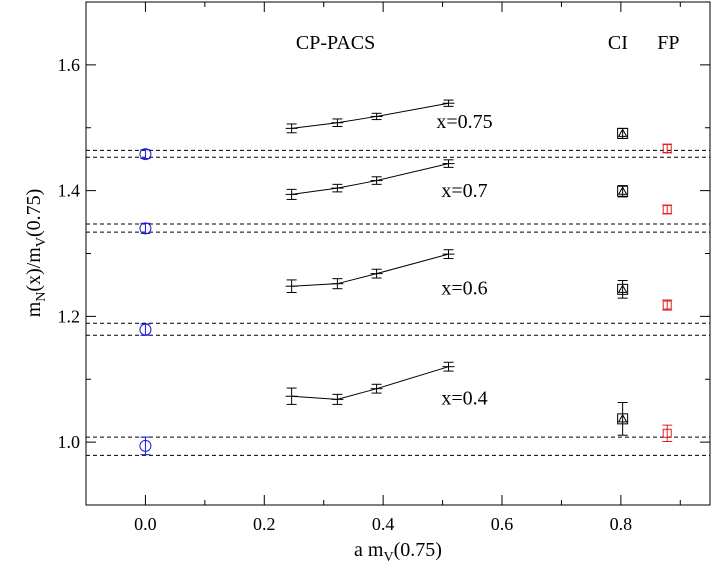 Image resolution: width=711 pixels, height=565 pixels. Describe the element at coordinates (464, 288) in the screenshot. I see `series-label: x=0.6` at that location.